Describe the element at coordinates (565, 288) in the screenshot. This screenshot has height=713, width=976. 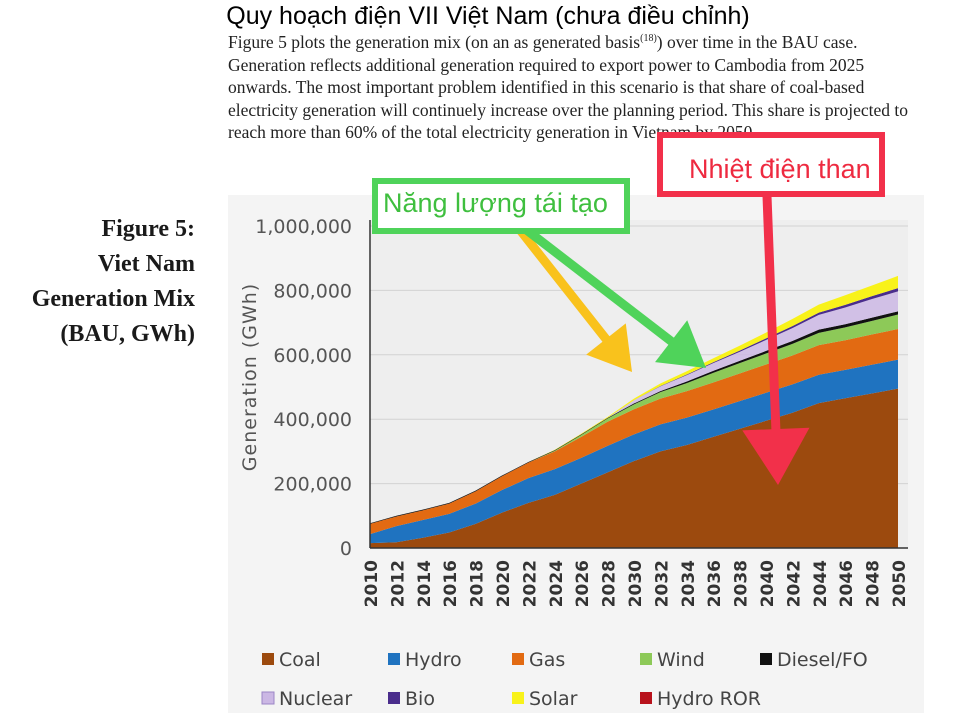
I see `arrow-yellow-shaft` at that location.